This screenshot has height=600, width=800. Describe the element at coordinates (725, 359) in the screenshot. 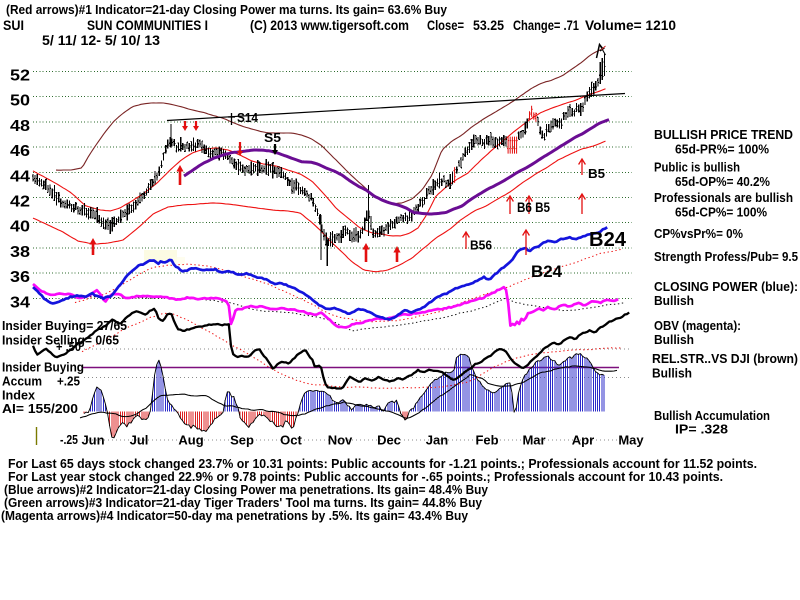

I see `svg-text: REL.STR..VS DJI (brown)` at that location.